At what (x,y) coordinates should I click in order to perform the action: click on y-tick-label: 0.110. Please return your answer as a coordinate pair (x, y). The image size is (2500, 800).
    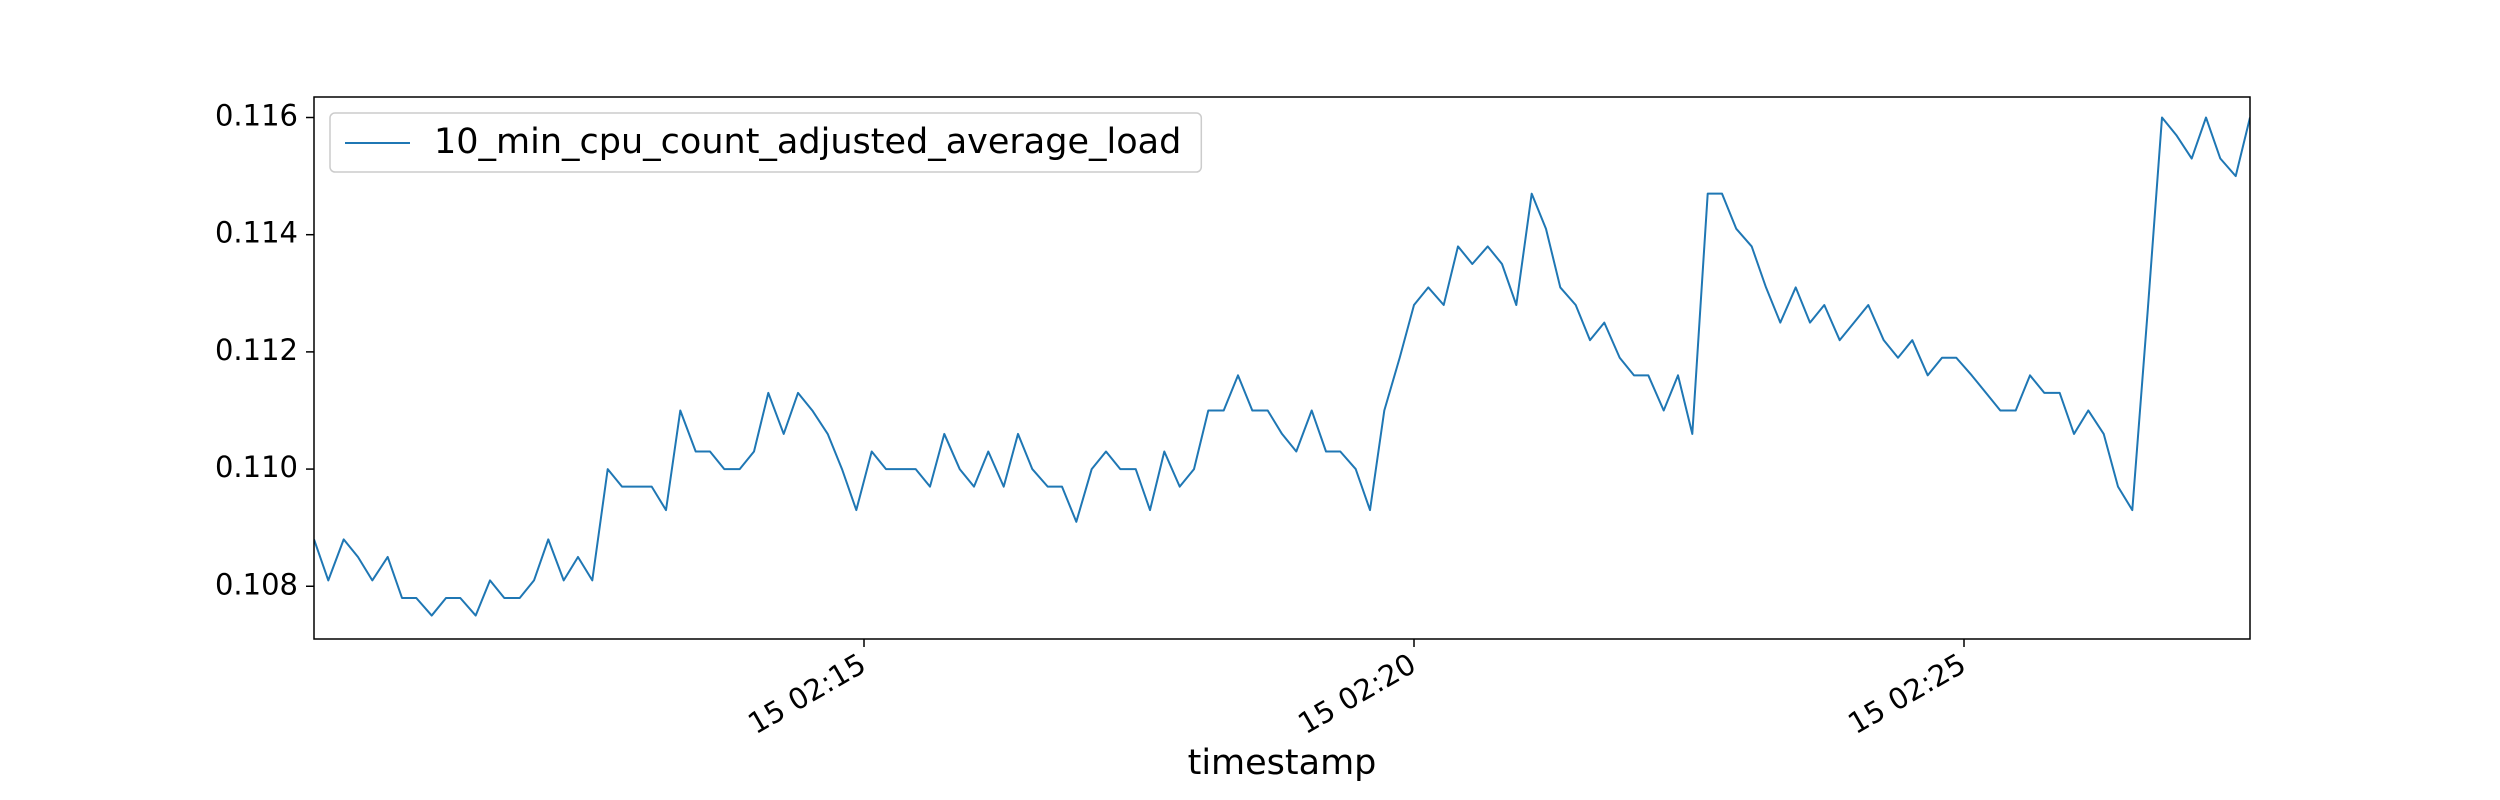
    Looking at the image, I should click on (256, 467).